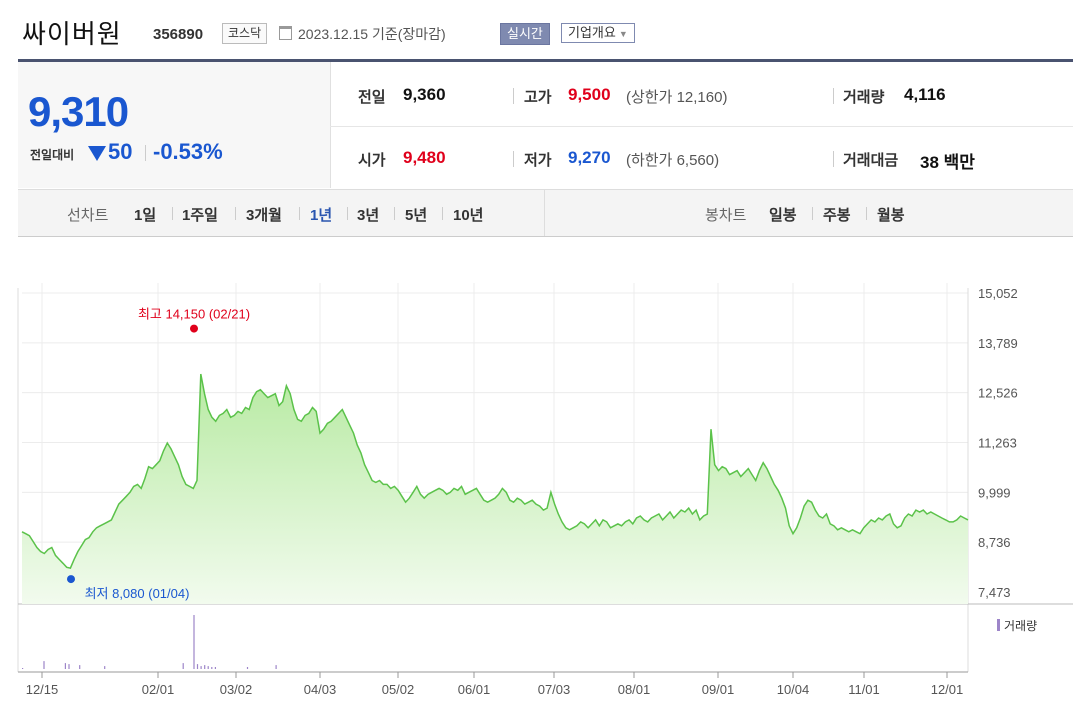 This screenshot has height=727, width=1073. I want to click on price-tick-label: 9,999, so click(994, 492).